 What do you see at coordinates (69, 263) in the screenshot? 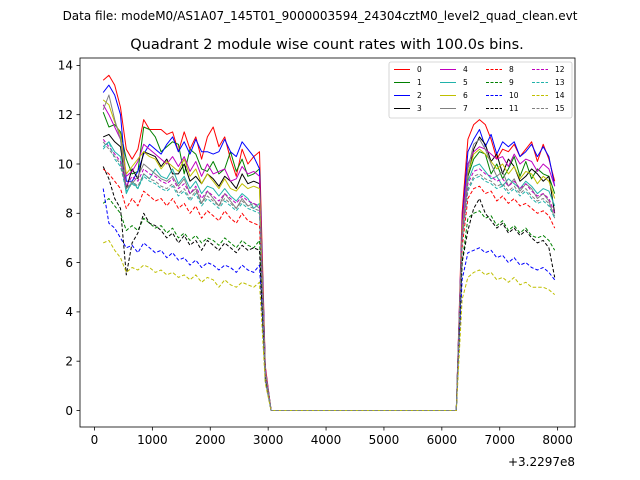
I see `y-tick-label: 6` at bounding box center [69, 263].